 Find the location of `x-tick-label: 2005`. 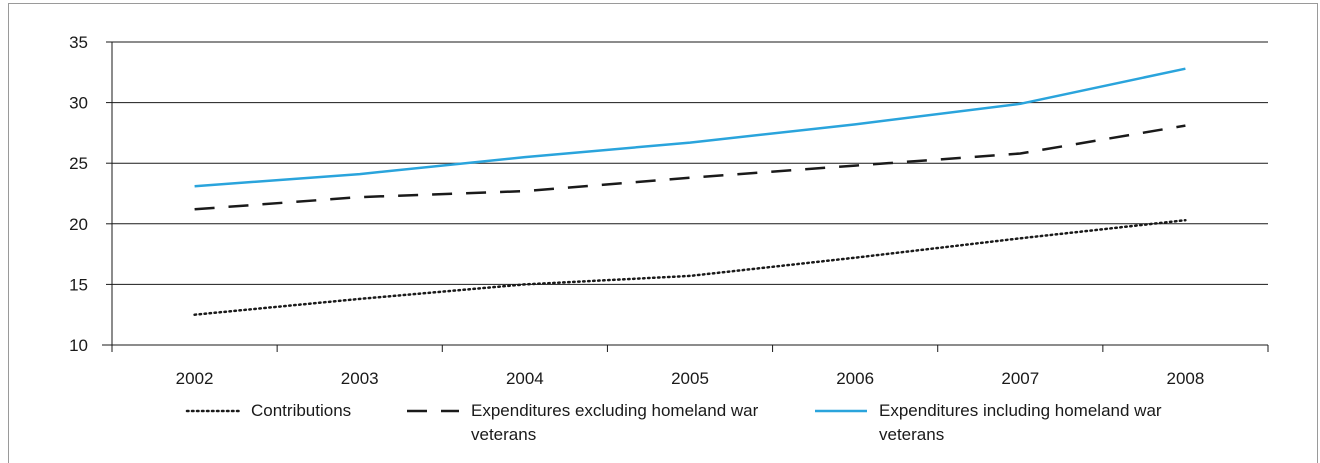

x-tick-label: 2005 is located at coordinates (690, 378).